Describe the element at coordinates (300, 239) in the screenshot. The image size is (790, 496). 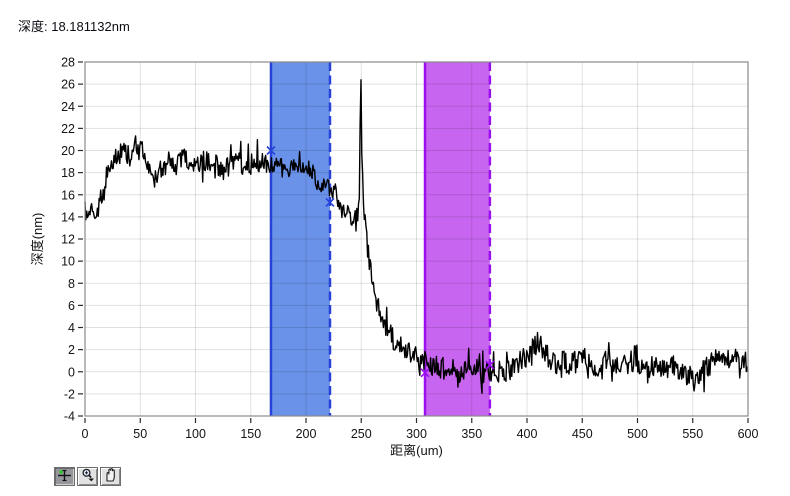
I see `blue-cursor-region-fill` at that location.